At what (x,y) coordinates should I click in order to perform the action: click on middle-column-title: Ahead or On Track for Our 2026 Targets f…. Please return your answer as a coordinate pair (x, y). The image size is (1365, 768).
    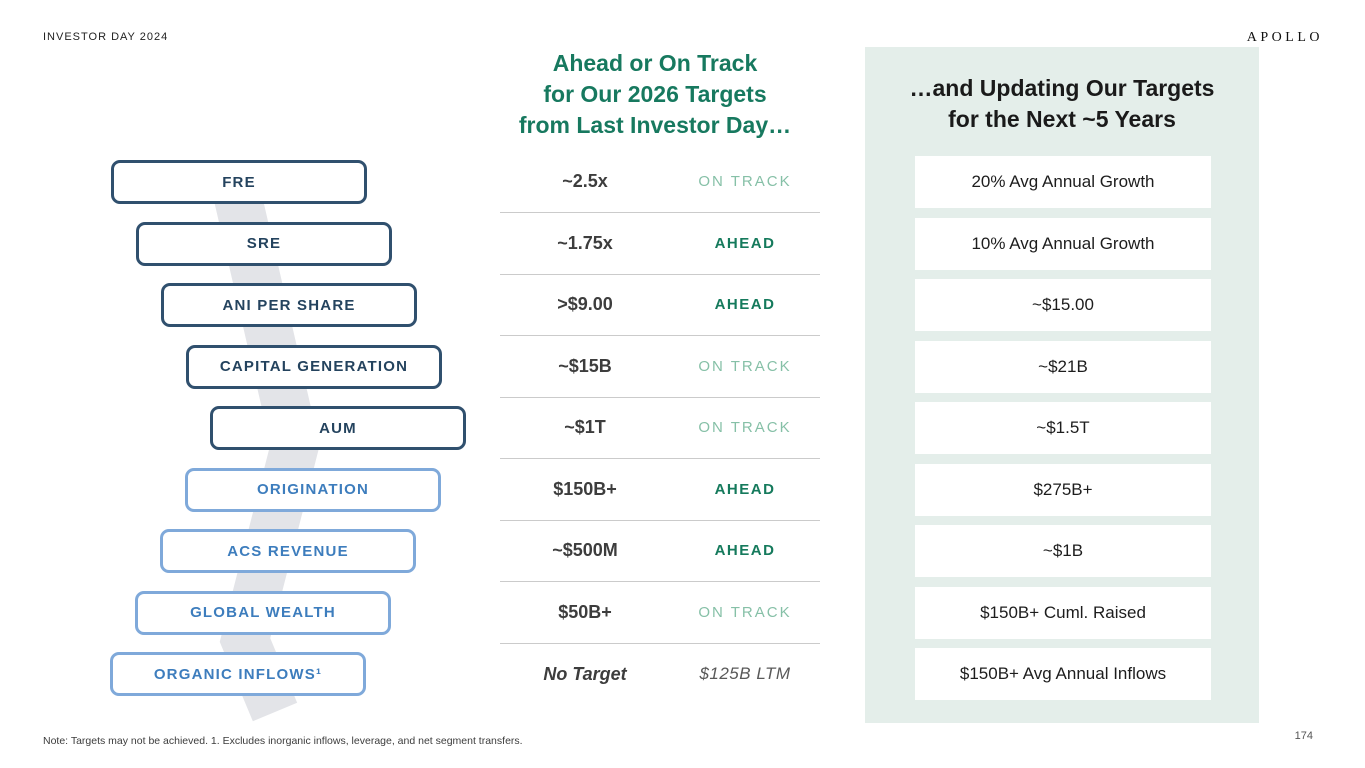
    Looking at the image, I should click on (655, 94).